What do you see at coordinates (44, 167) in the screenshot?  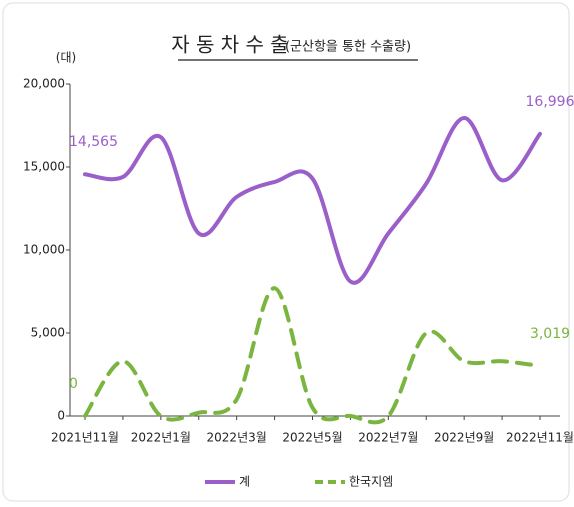 I see `y-tick-label: 15,000` at bounding box center [44, 167].